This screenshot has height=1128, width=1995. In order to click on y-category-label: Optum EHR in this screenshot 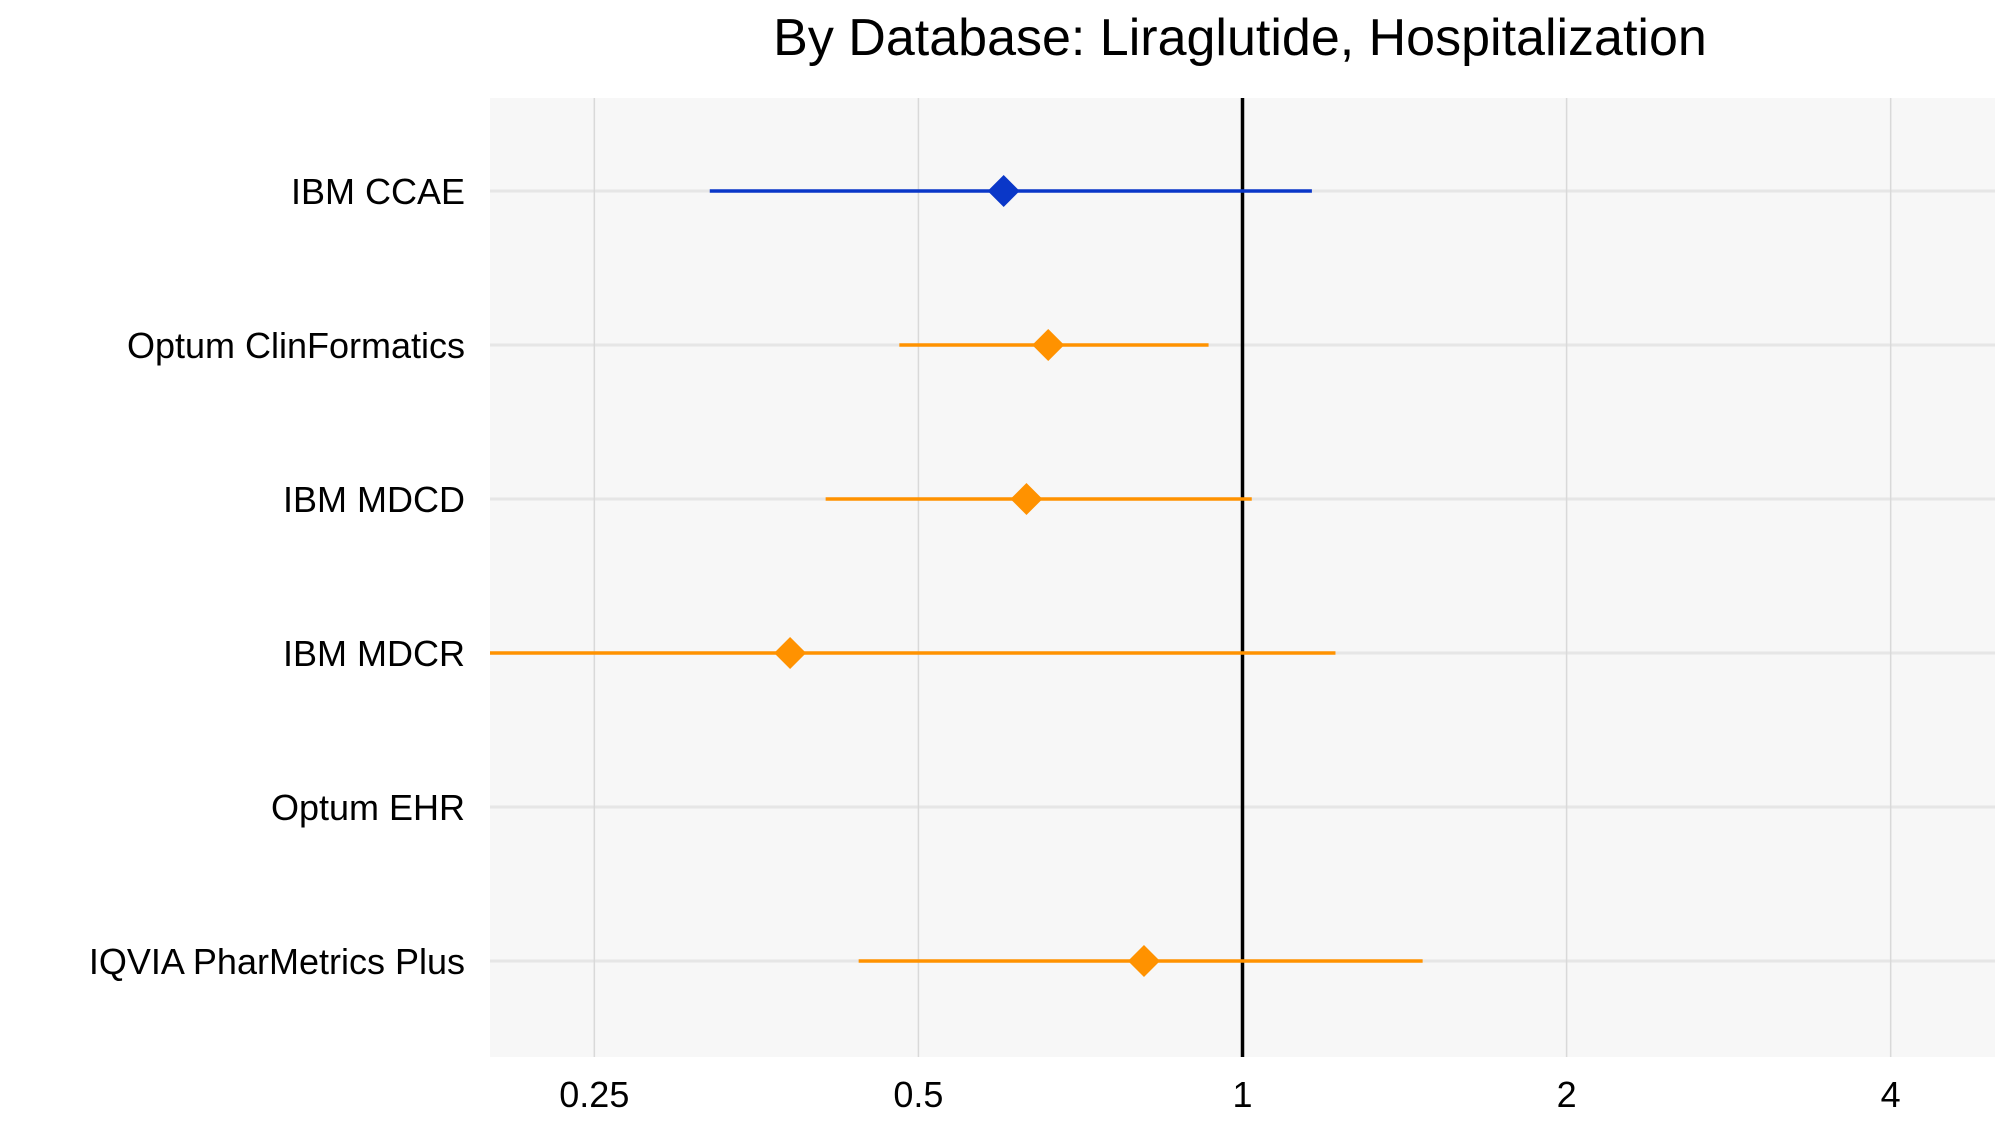, I will do `click(368, 807)`.